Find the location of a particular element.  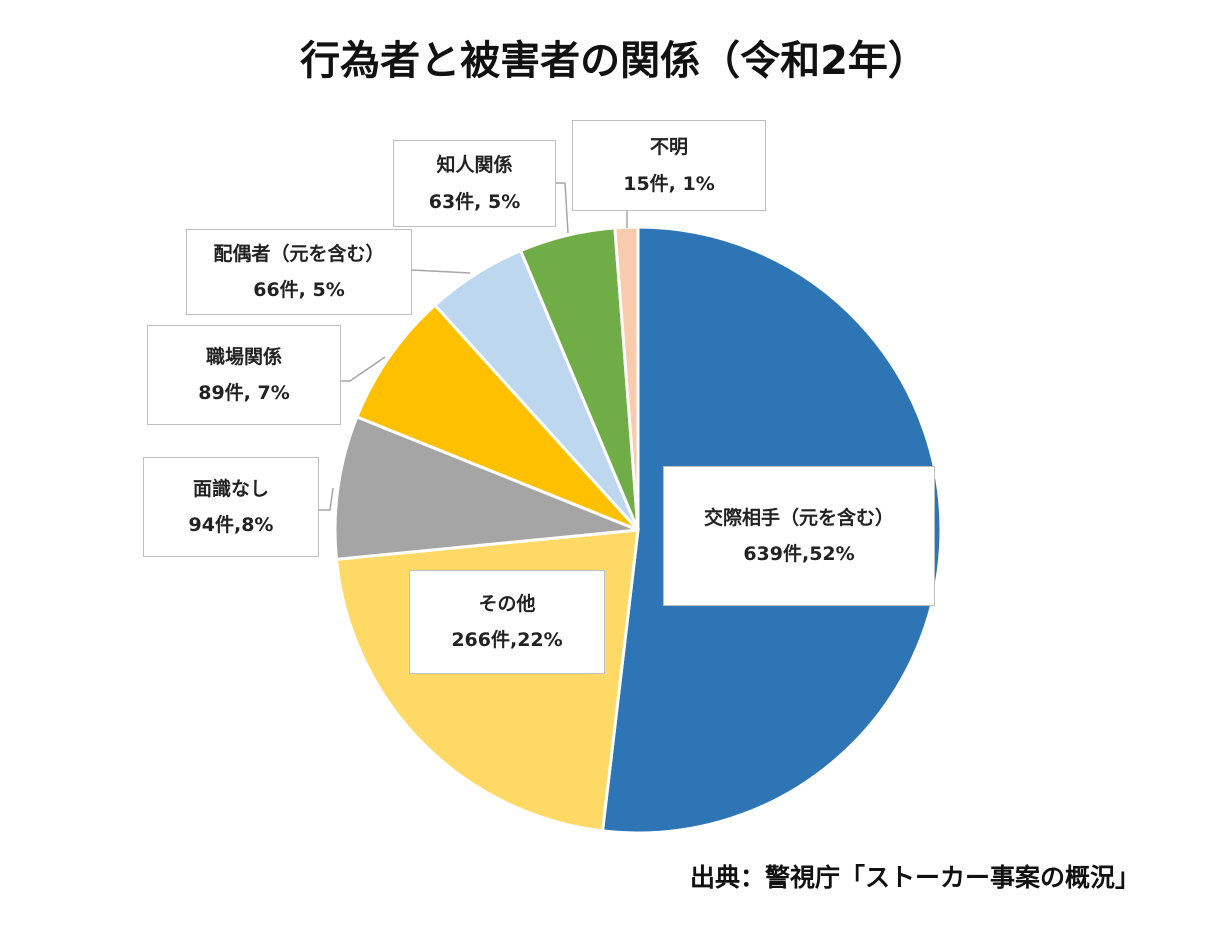

slice-label-workplace: 職場関係 89件, 7% is located at coordinates (244, 375).